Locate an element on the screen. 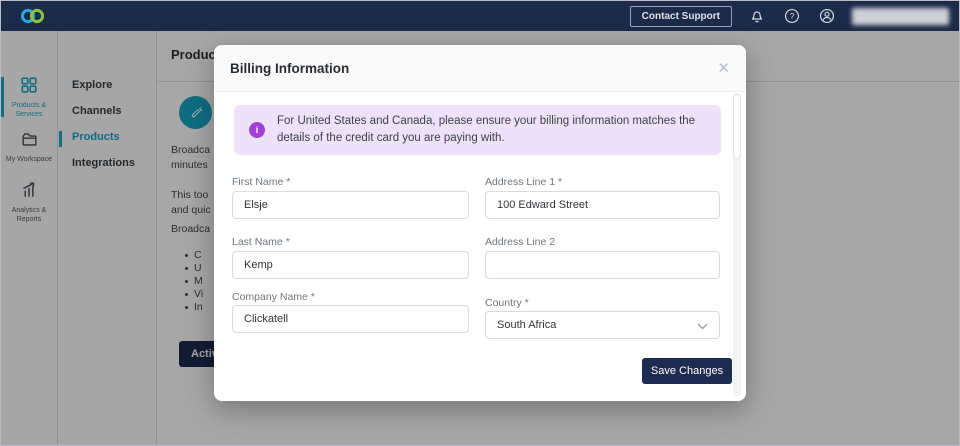 Image resolution: width=960 pixels, height=446 pixels. page-bullet-item: In is located at coordinates (194, 307).